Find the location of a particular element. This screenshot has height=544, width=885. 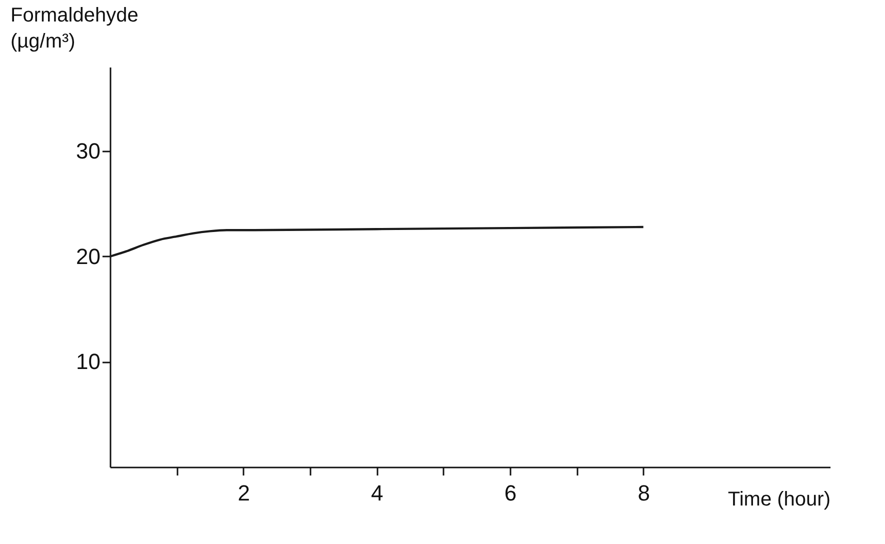

y-tick-label: 30 is located at coordinates (88, 151).